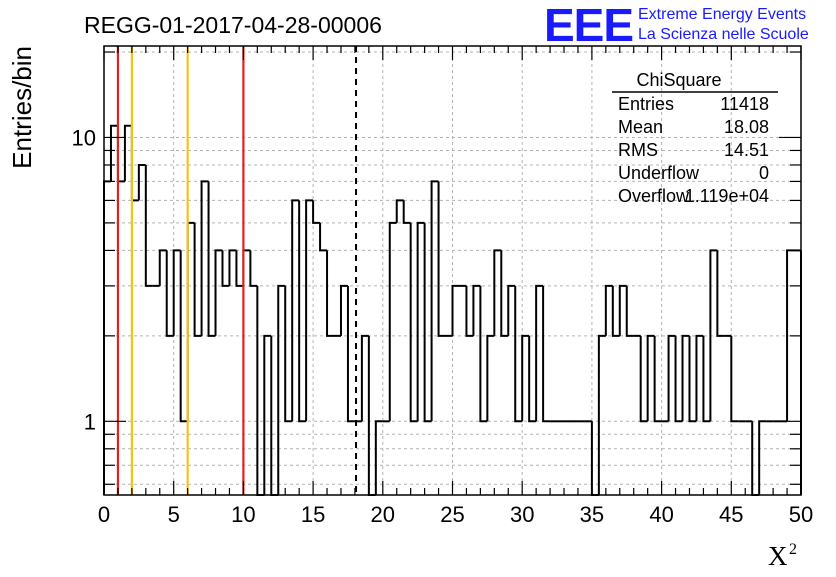 Image resolution: width=836 pixels, height=577 pixels. What do you see at coordinates (588, 25) in the screenshot?
I see `eee-logo-mark: EEE` at bounding box center [588, 25].